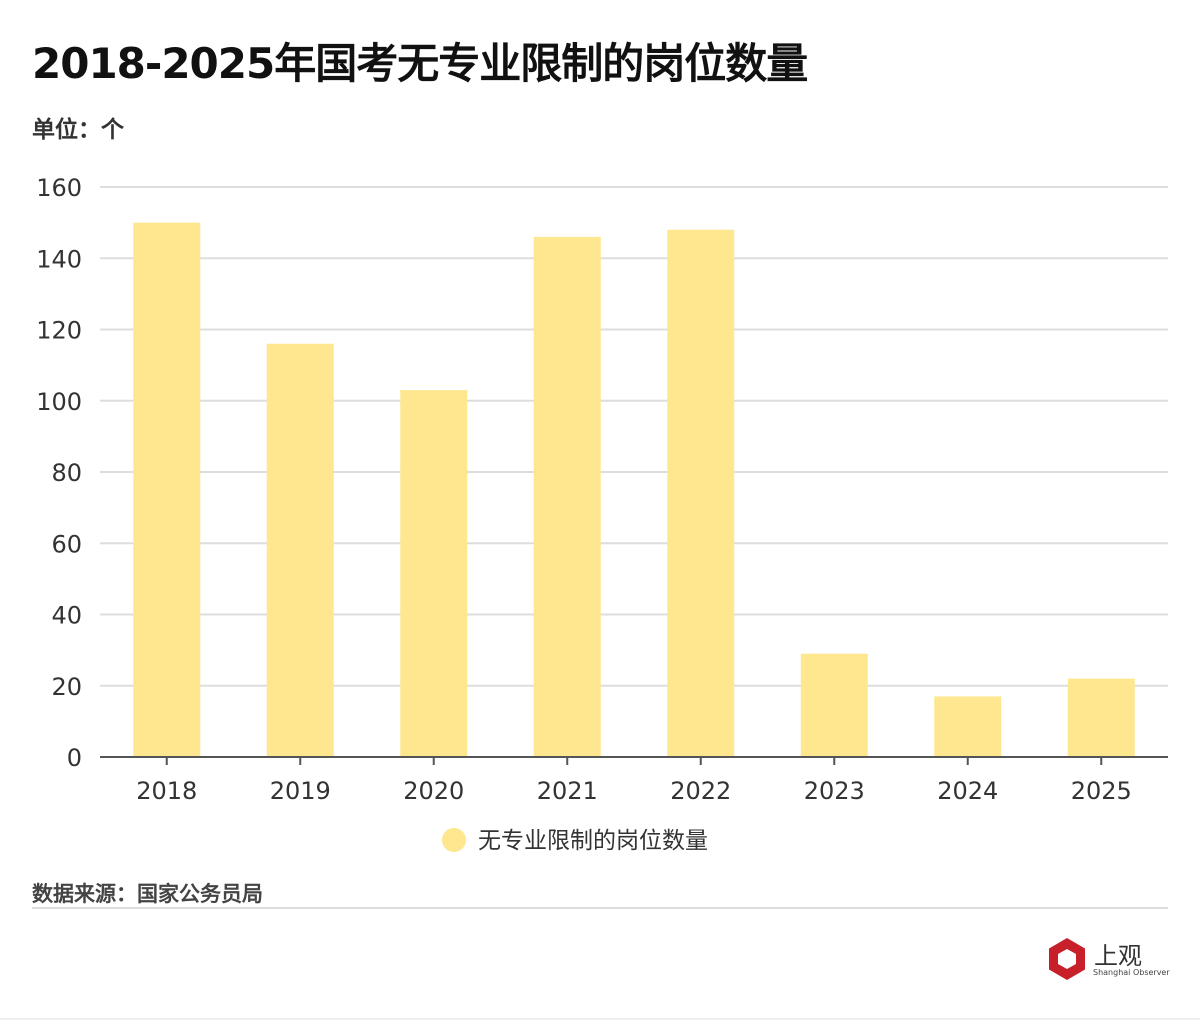 The width and height of the screenshot is (1200, 1020). What do you see at coordinates (567, 496) in the screenshot?
I see `bar-2021` at bounding box center [567, 496].